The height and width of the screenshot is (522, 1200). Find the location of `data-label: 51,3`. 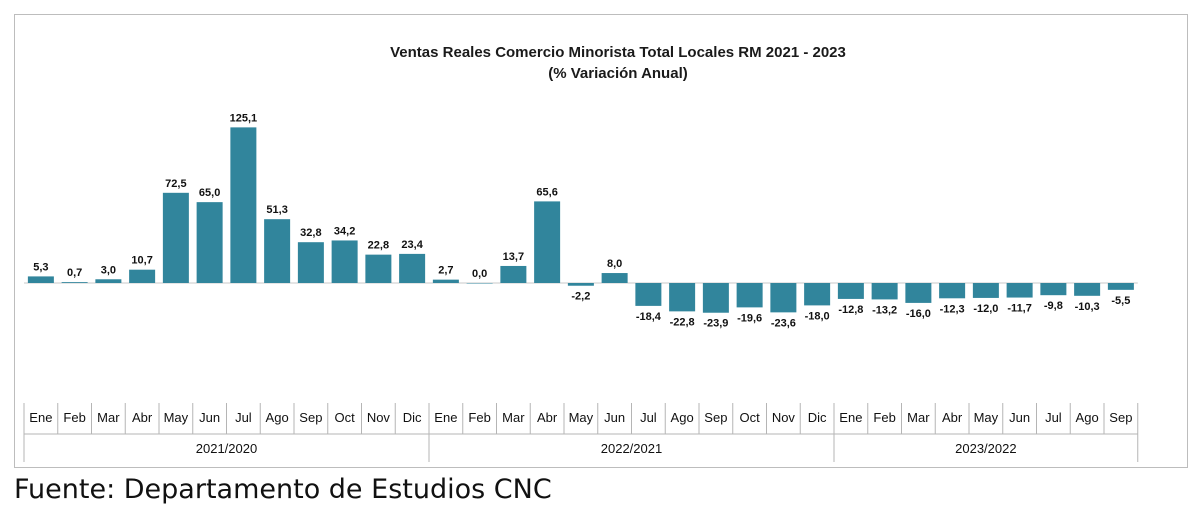

data-label: 51,3 is located at coordinates (276, 210).